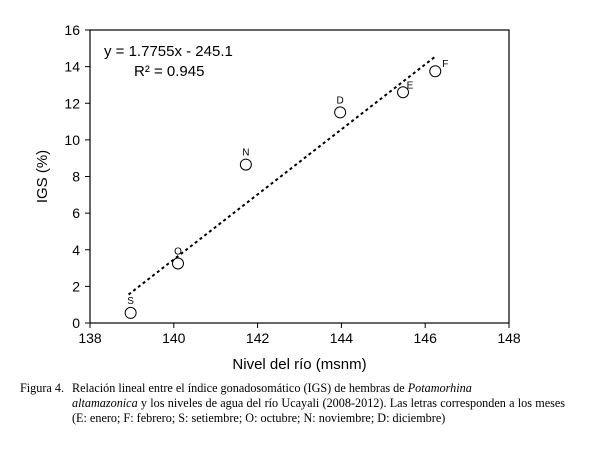 The width and height of the screenshot is (593, 466). Describe the element at coordinates (169, 71) in the screenshot. I see `r-squared: R² = 0.945` at that location.